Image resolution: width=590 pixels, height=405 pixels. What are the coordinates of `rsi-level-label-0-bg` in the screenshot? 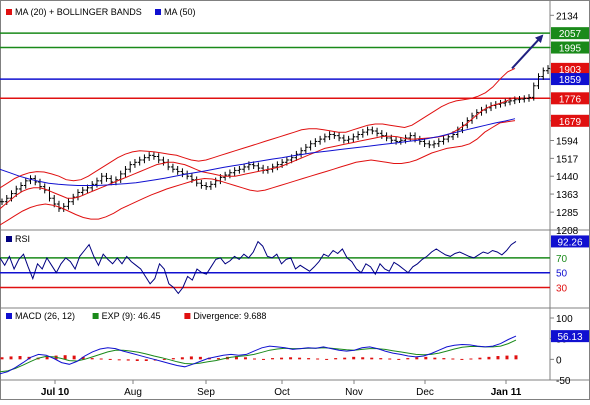 It's located at (570, 241).